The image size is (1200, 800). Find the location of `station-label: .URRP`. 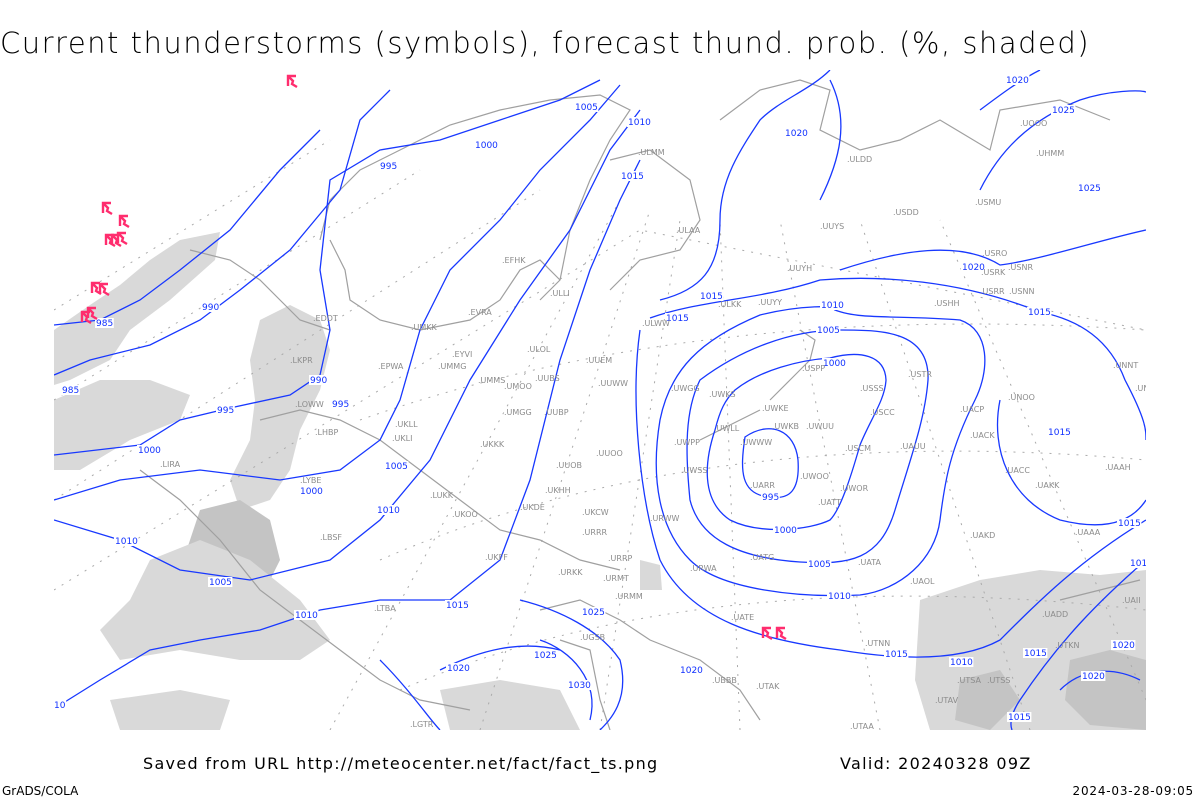

station-label: .URRP is located at coordinates (620, 558).